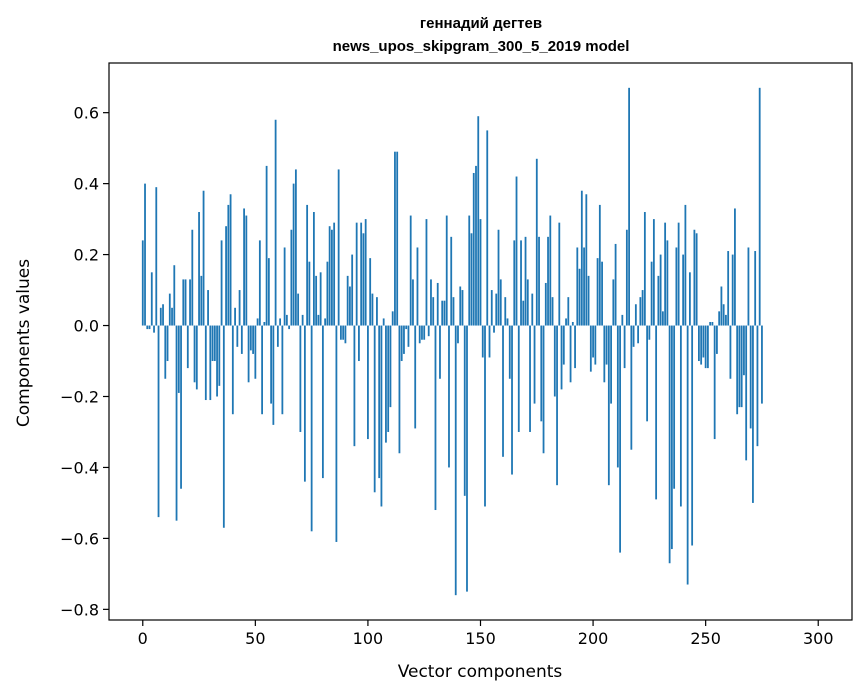 The width and height of the screenshot is (867, 696). What do you see at coordinates (79, 396) in the screenshot?
I see `y-tick-label: −0.2` at bounding box center [79, 396].